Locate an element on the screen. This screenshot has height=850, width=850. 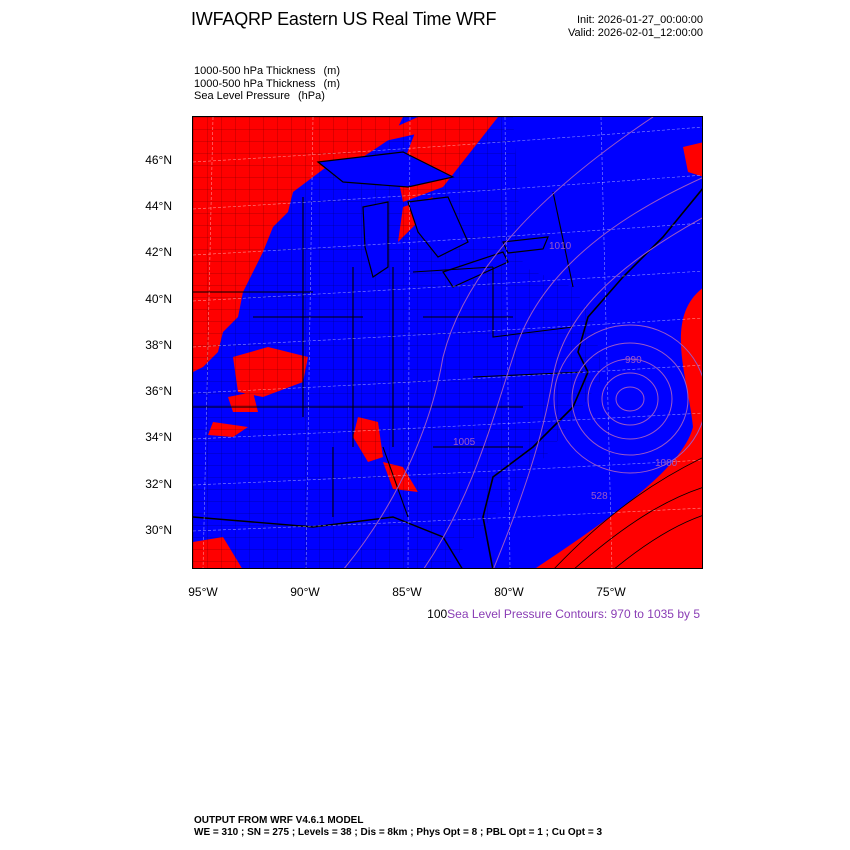
lake-huron is located at coordinates (438, 227).